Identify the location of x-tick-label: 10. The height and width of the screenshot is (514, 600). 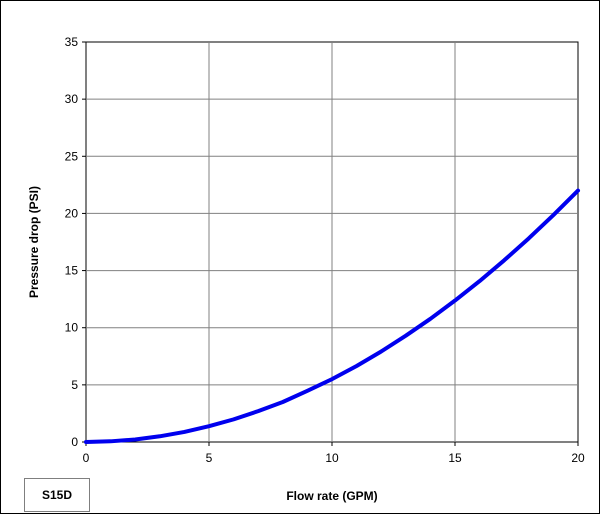
(332, 458).